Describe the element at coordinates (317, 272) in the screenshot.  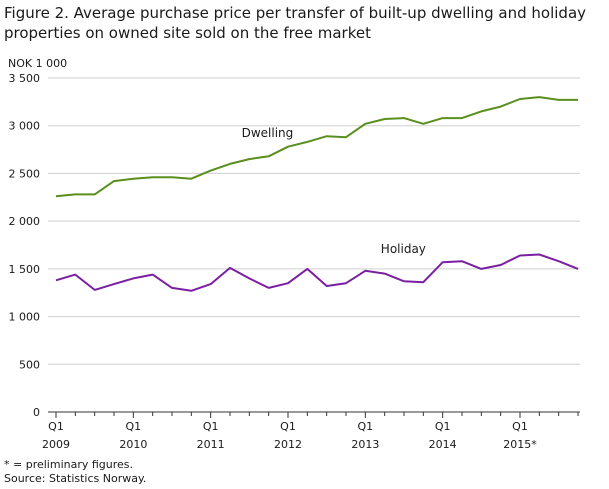
I see `series-line-holiday` at that location.